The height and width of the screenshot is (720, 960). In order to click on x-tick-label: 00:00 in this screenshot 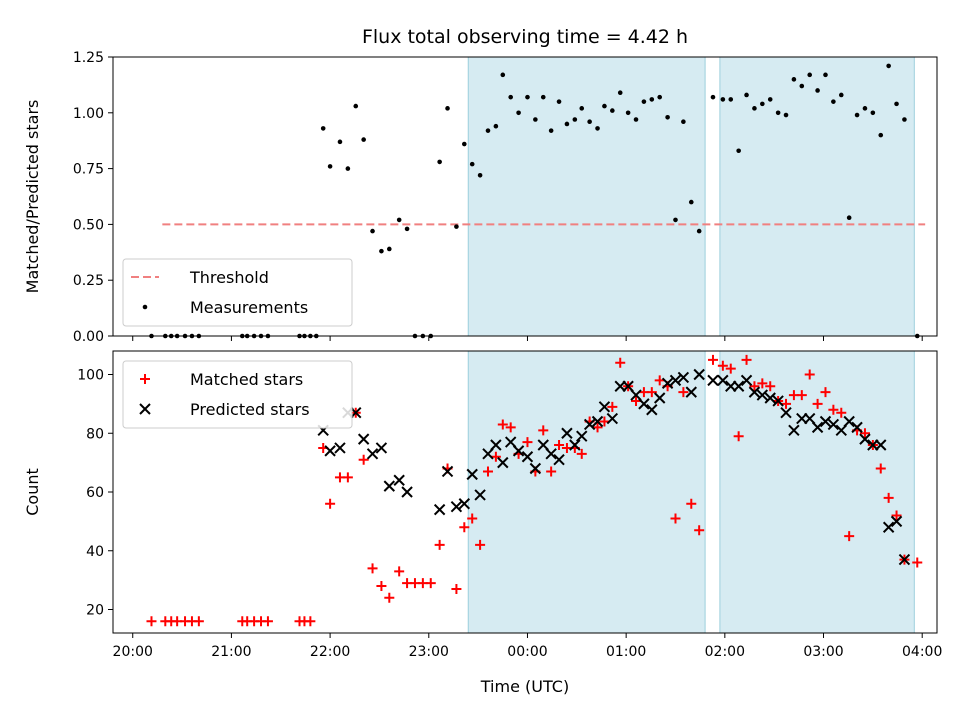, I will do `click(527, 652)`.